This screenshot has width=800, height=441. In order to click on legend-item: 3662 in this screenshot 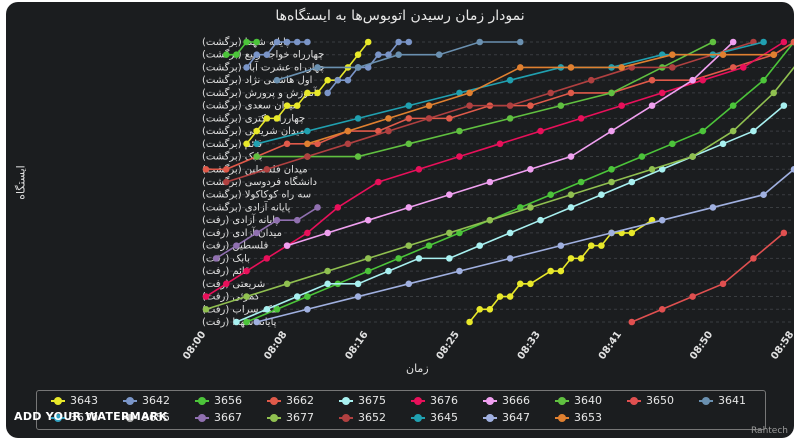, I will do `click(290, 400)`.